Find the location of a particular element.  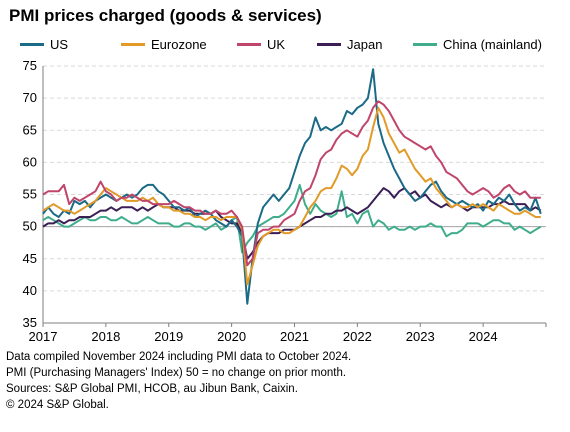

x-tick-label: 2017 is located at coordinates (43, 336).